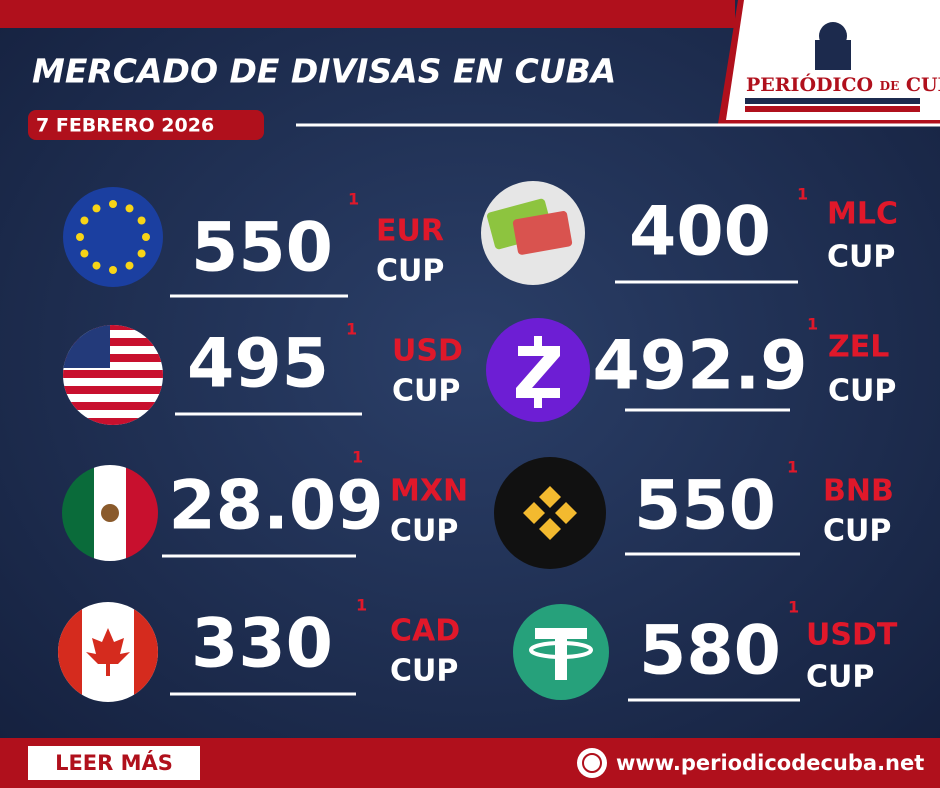  Describe the element at coordinates (125, 126) in the screenshot. I see `date: 7 FEBRERO 2026` at that location.